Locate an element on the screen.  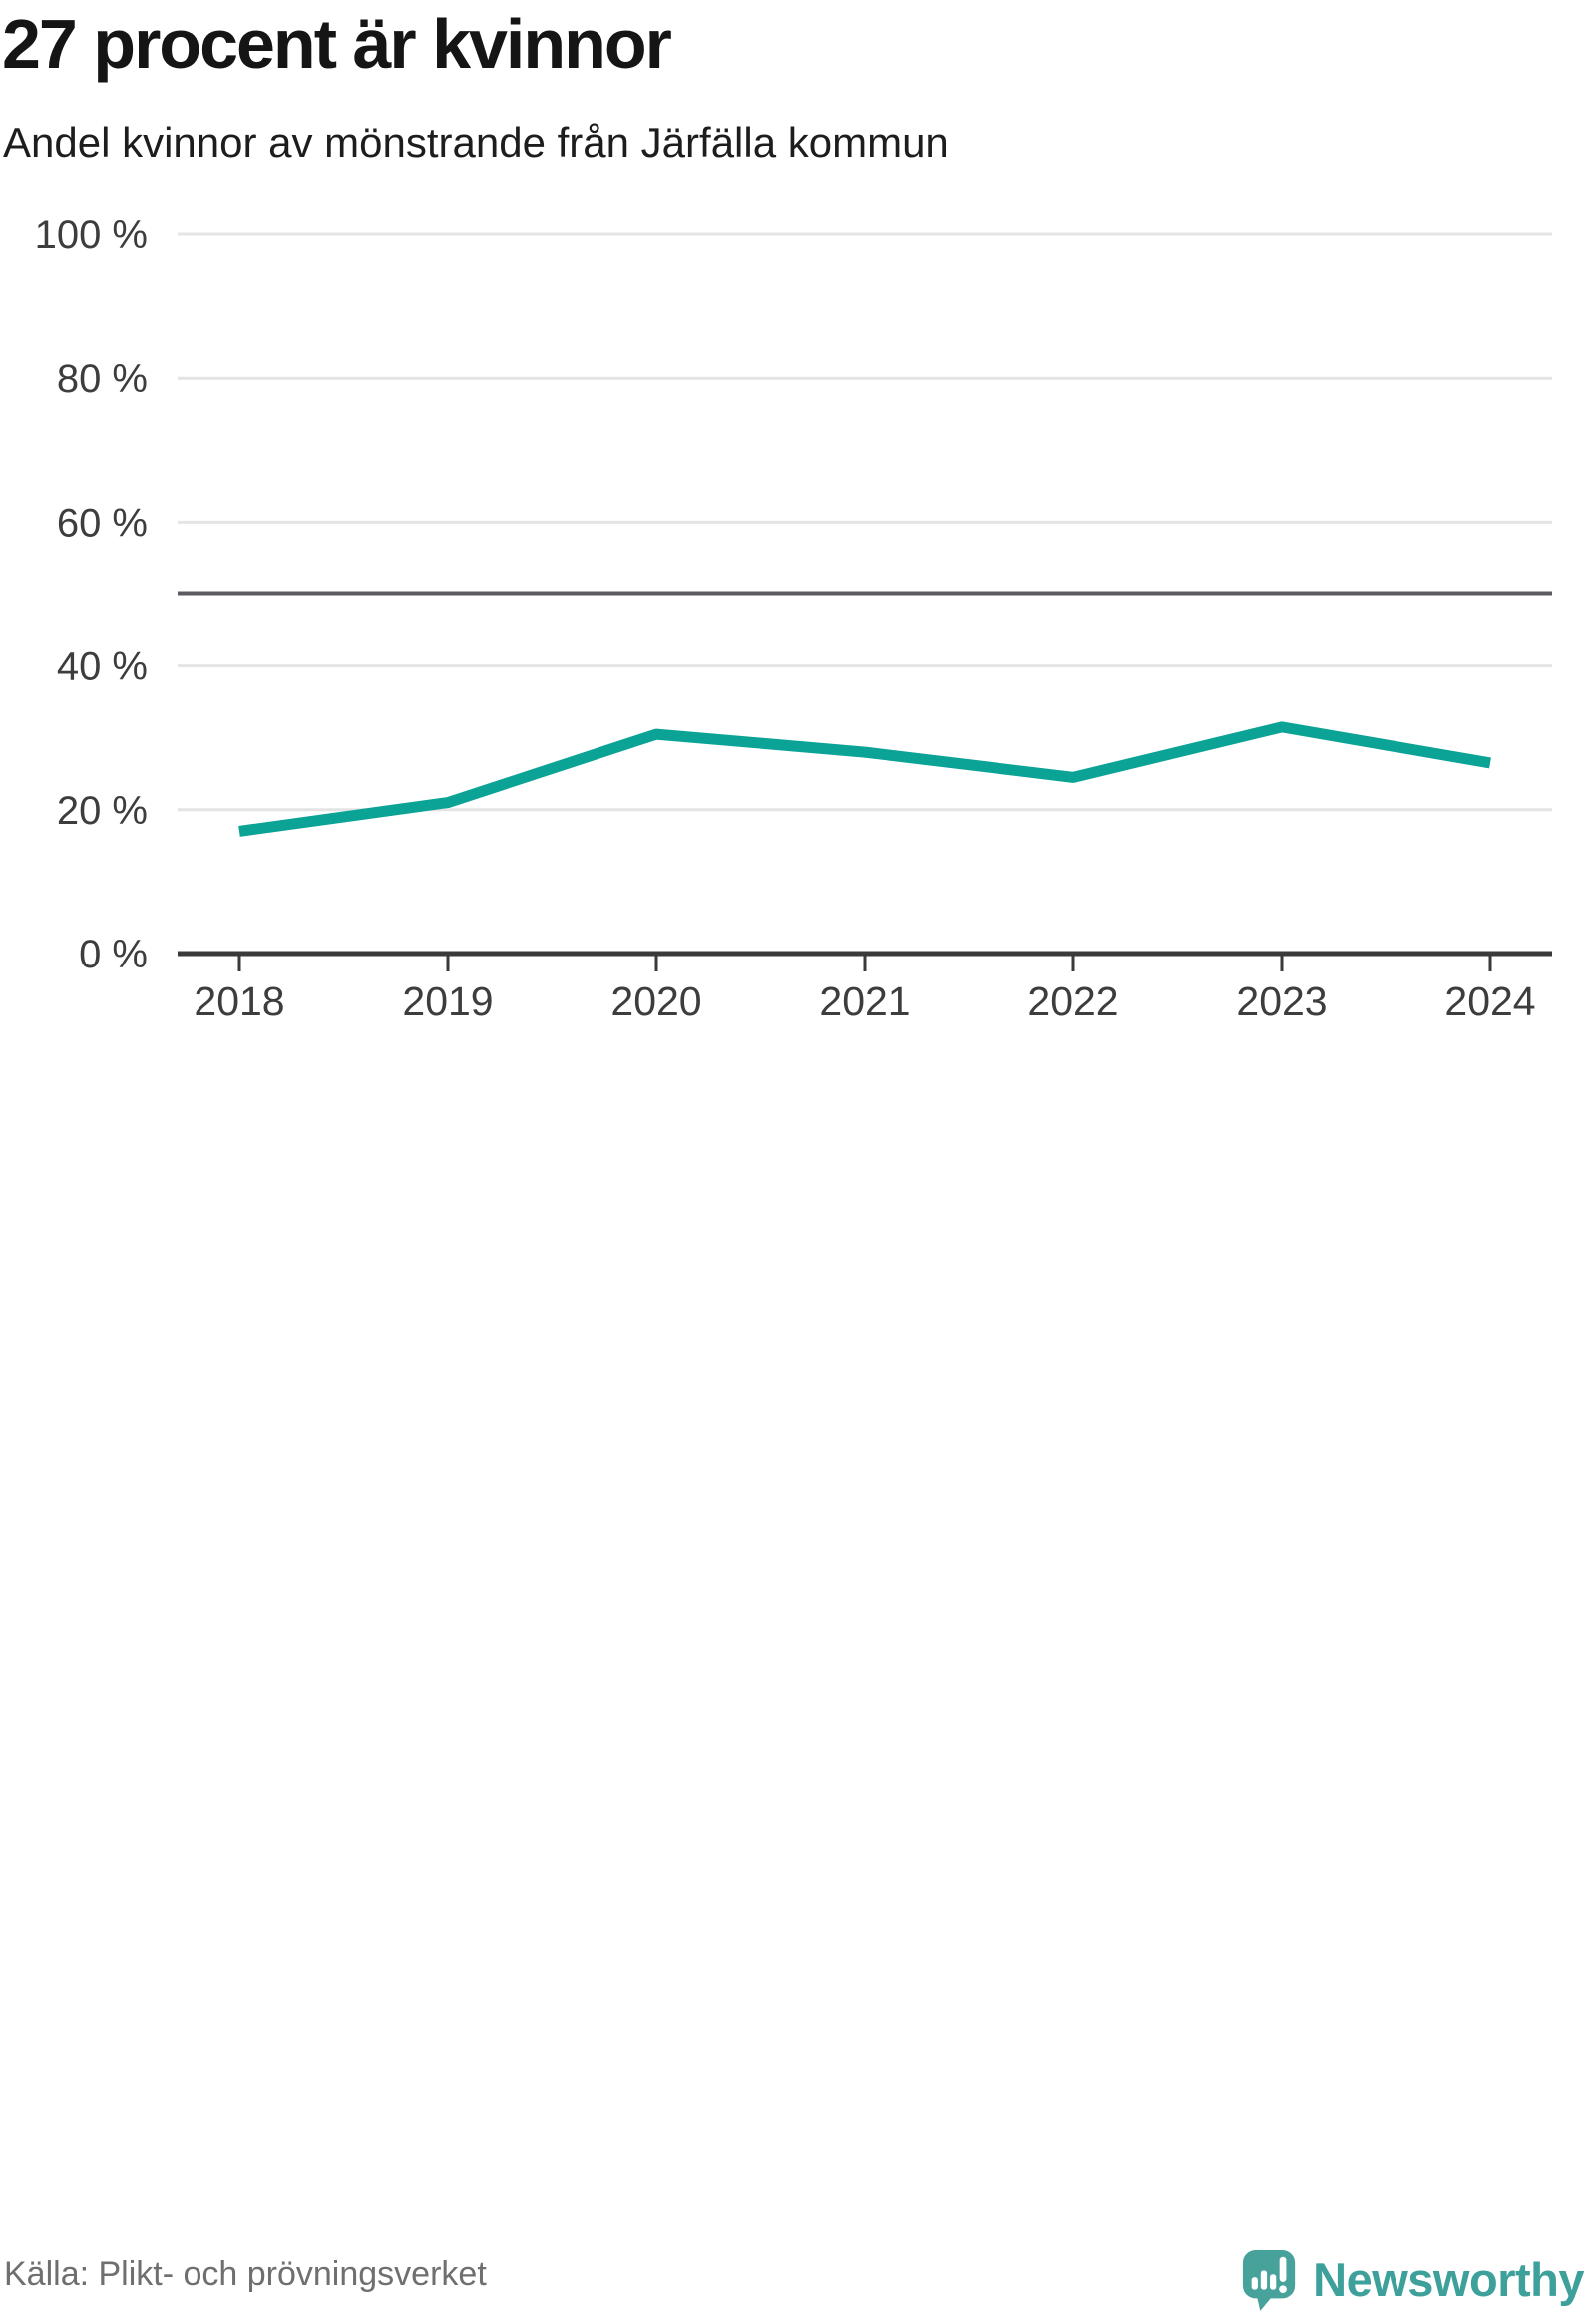
y-tick-label: 0 % is located at coordinates (113, 954).